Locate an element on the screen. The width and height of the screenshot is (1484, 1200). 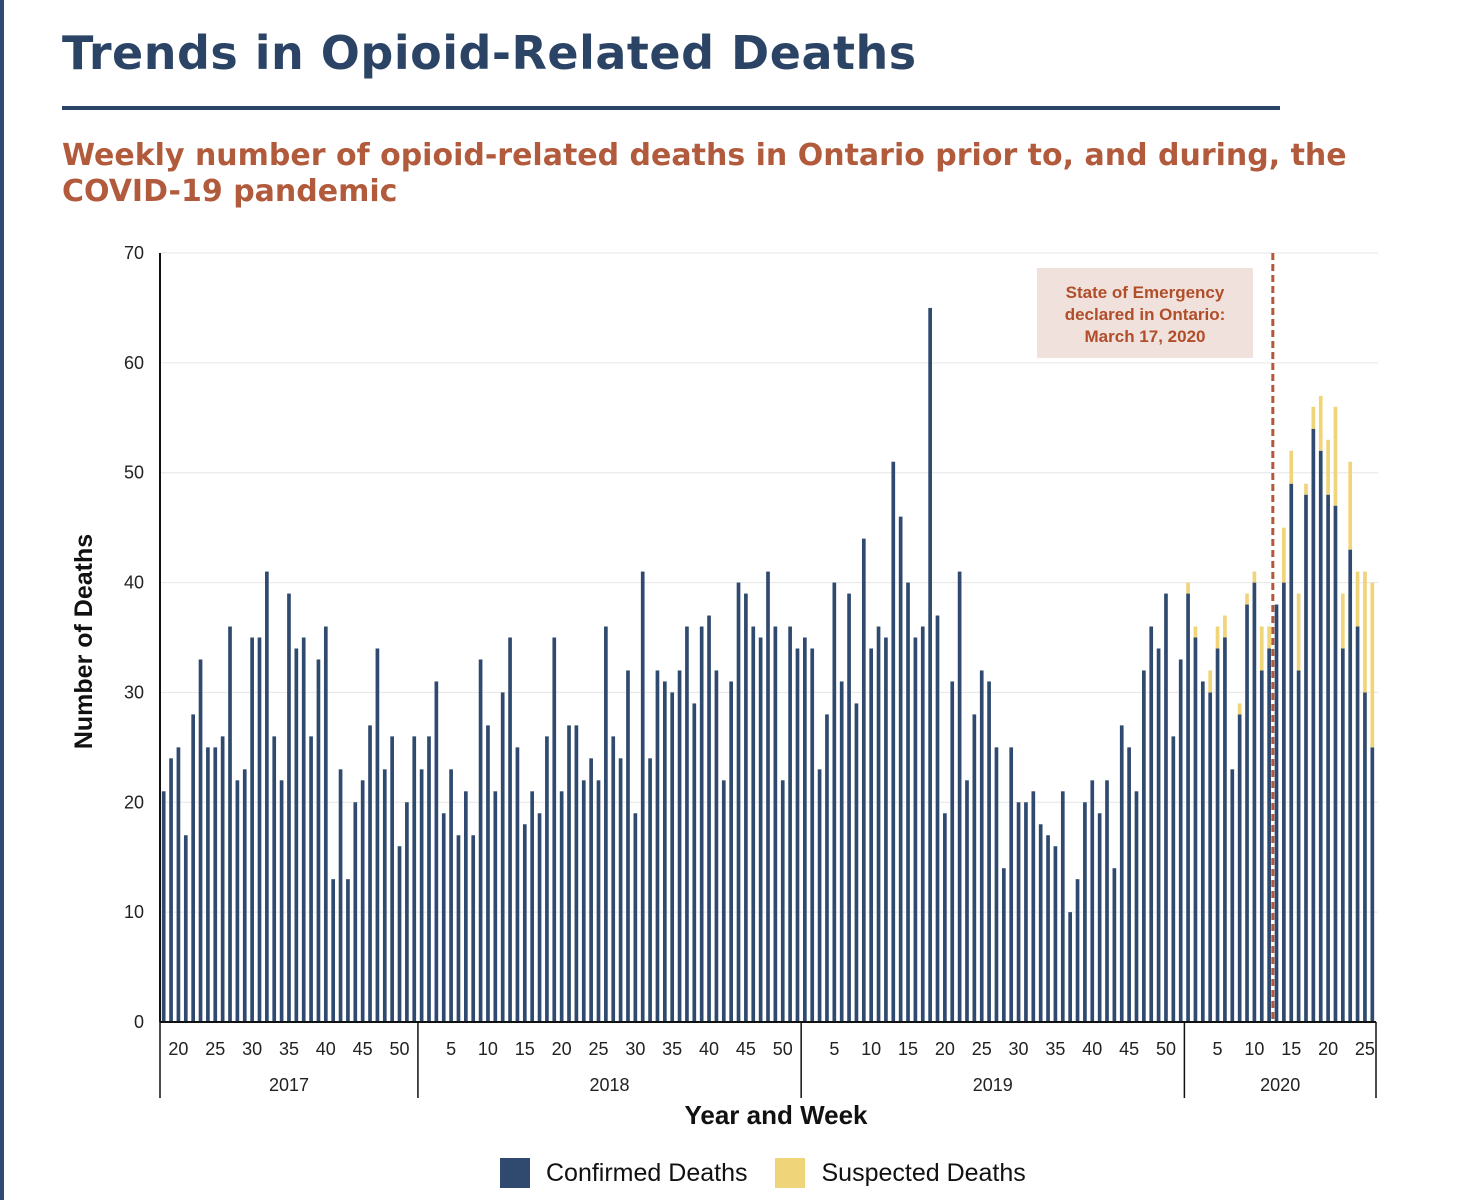
y-tick-label: 70 is located at coordinates (134, 253).